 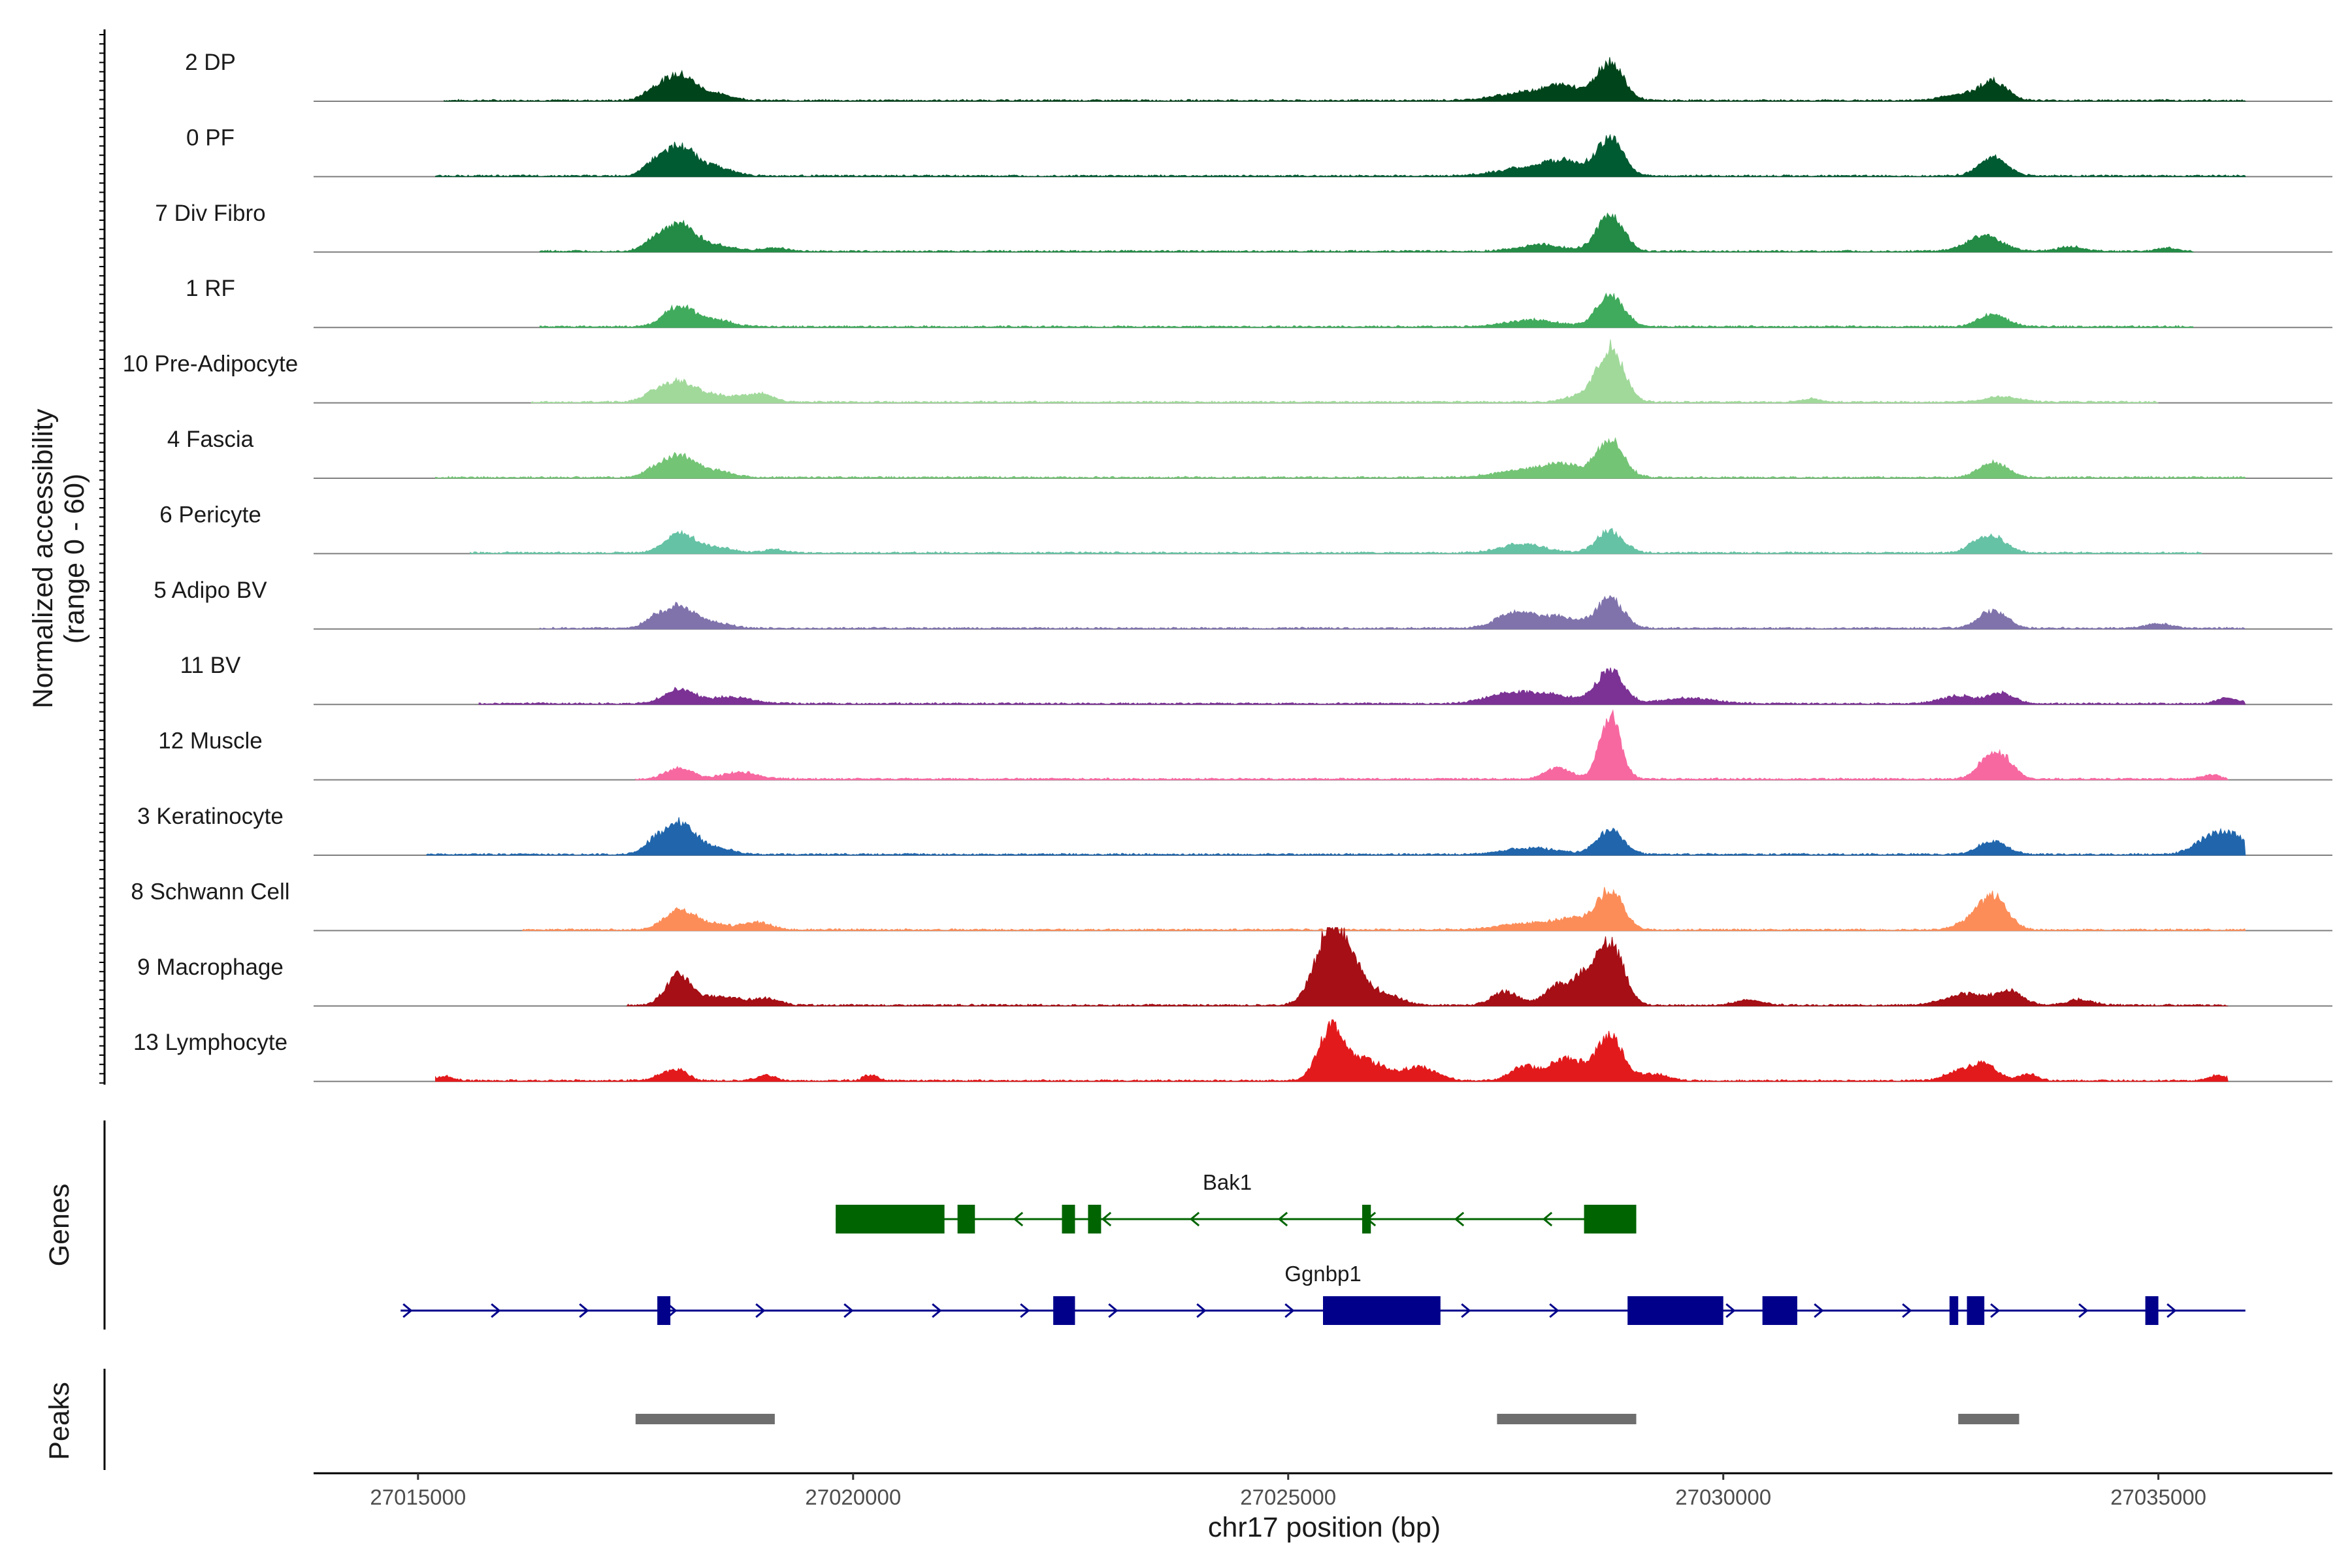 I want to click on x-tick-label: 27020000, so click(x=853, y=1497).